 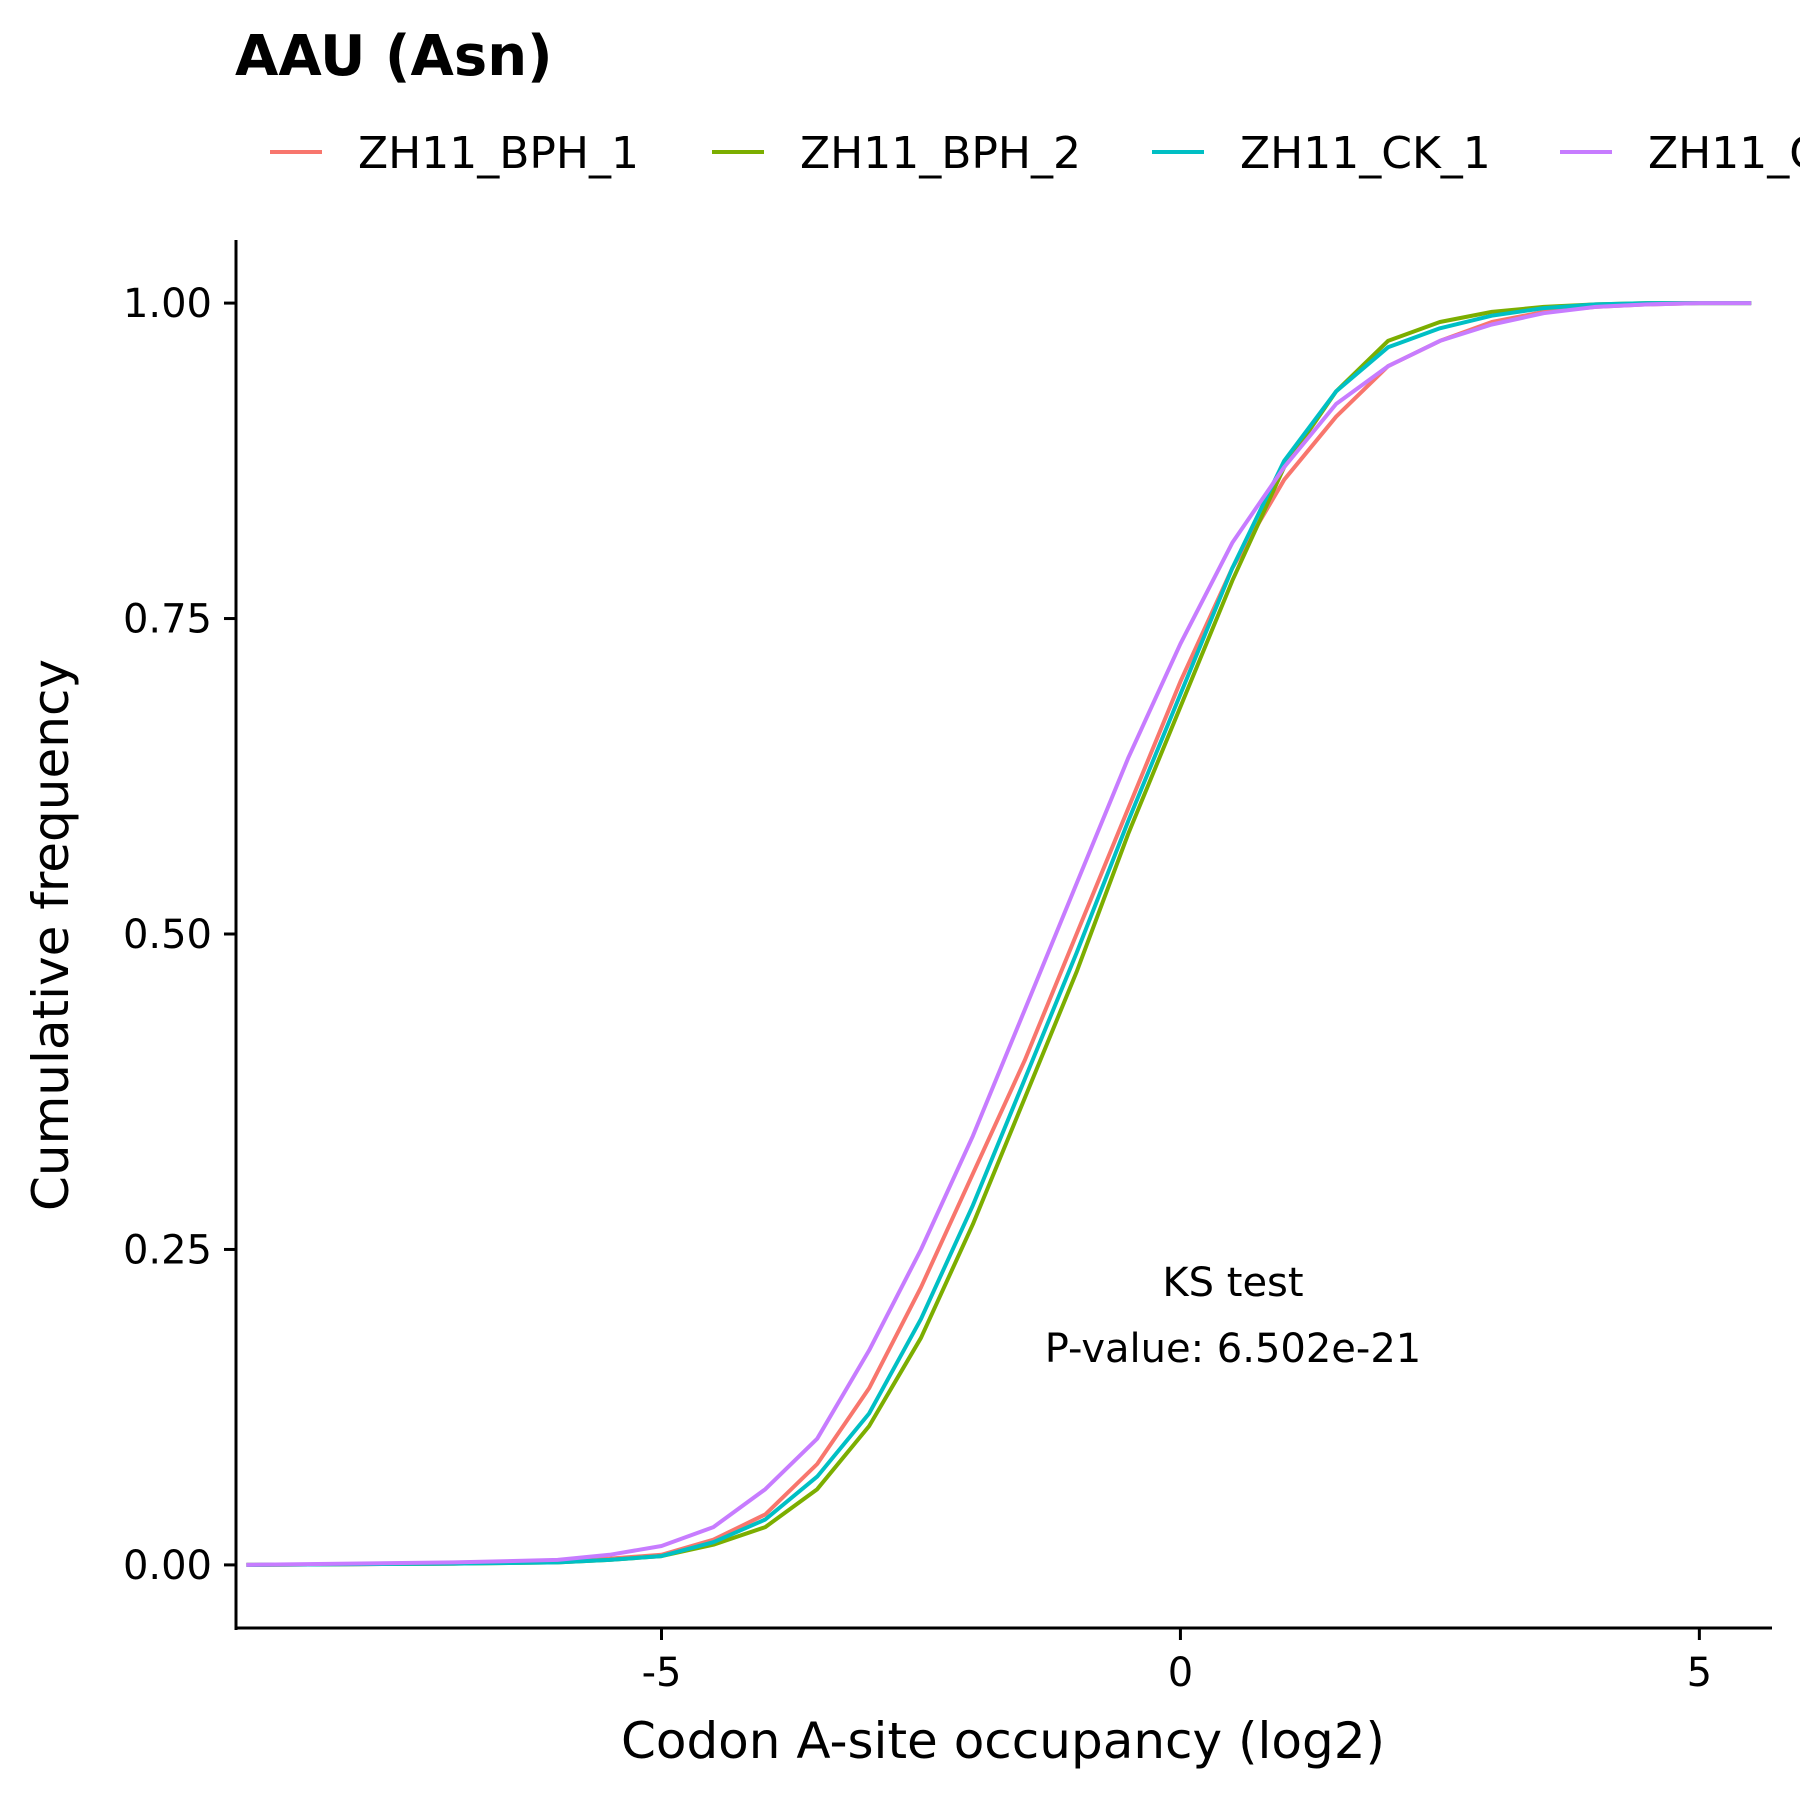 I want to click on x-tick-label: 5, so click(x=1699, y=1673).